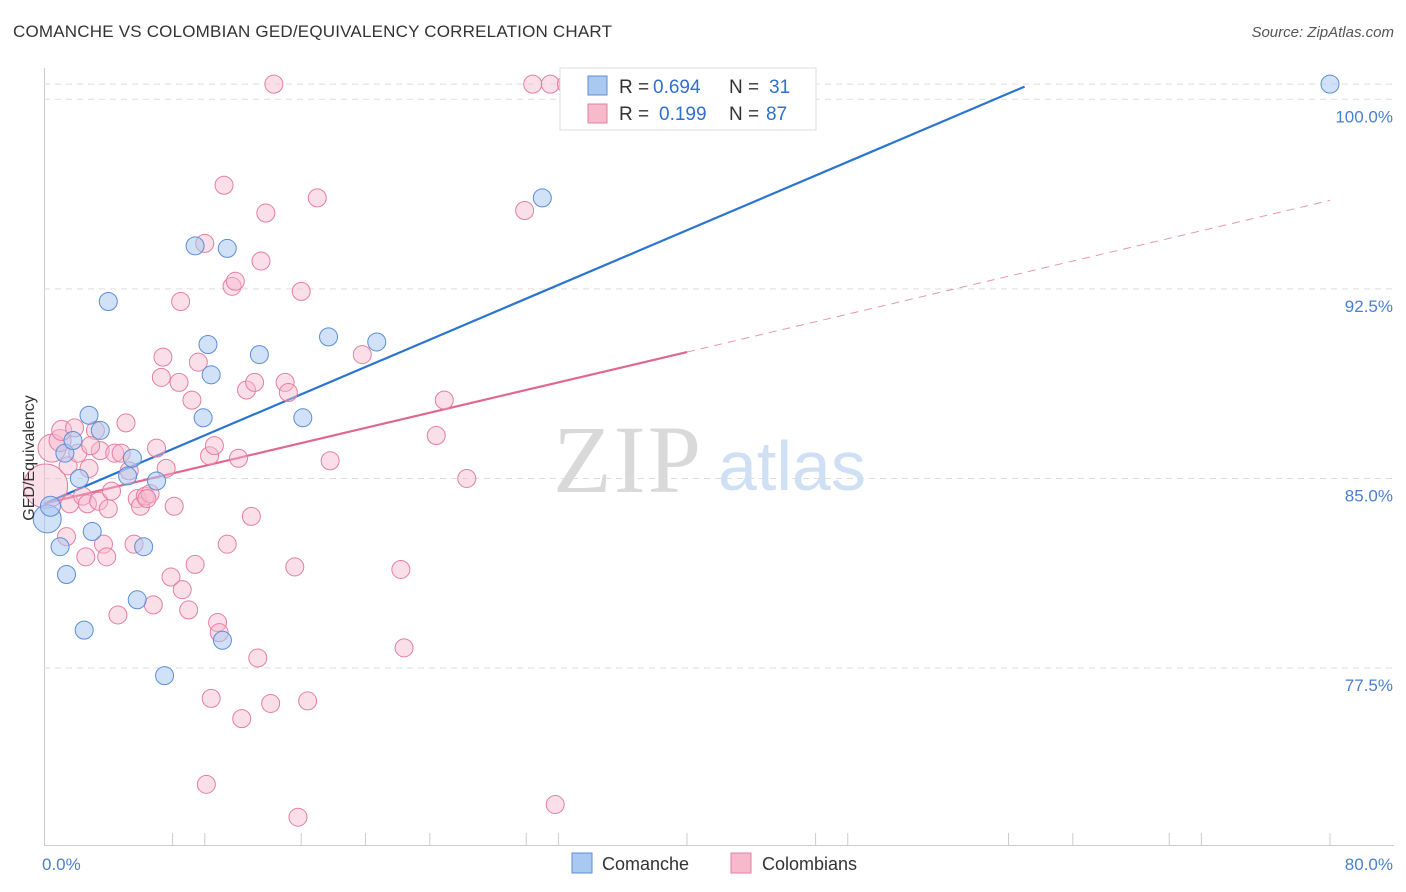  I want to click on y-tick-labels: 77.5% 85.0% 92.5% 100.0%, so click(1364, 401).